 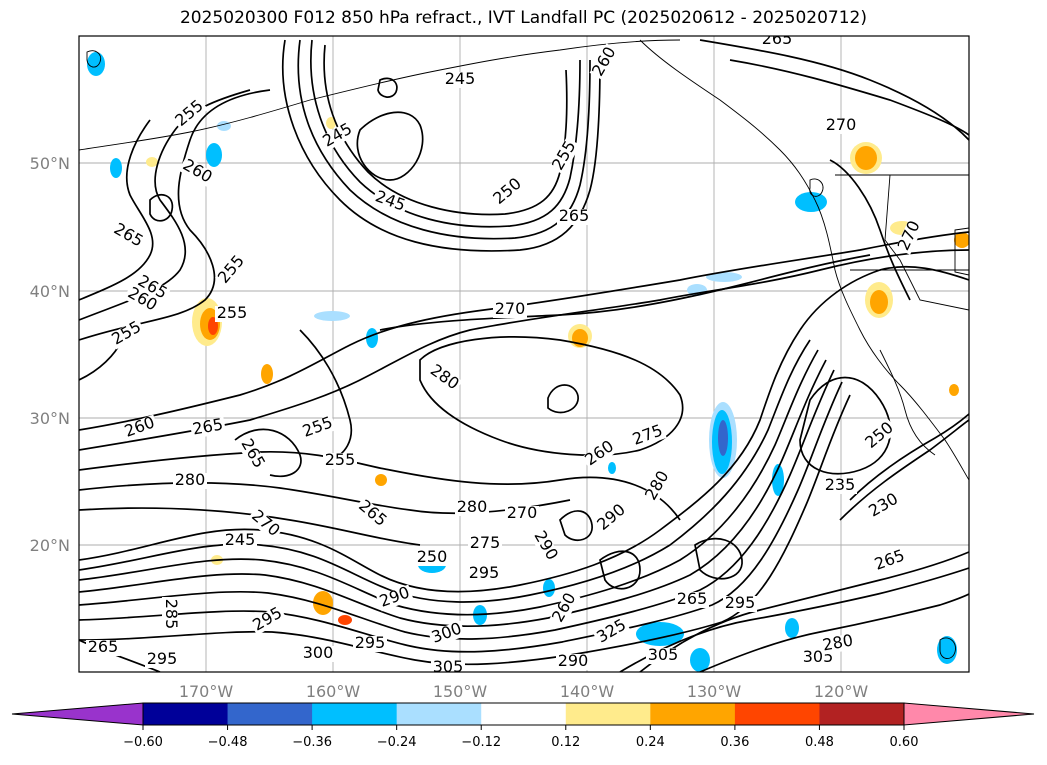 I want to click on lon-label: 170°W, so click(x=206, y=691).